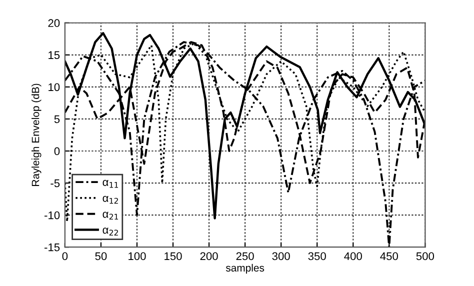  What do you see at coordinates (245, 269) in the screenshot?
I see `x-axis-title: samples` at bounding box center [245, 269].